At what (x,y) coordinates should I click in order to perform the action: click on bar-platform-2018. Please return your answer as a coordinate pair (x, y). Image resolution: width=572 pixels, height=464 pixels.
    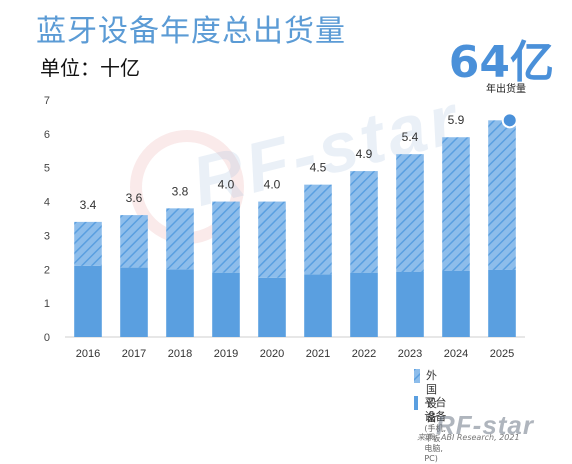
    Looking at the image, I should click on (180, 303).